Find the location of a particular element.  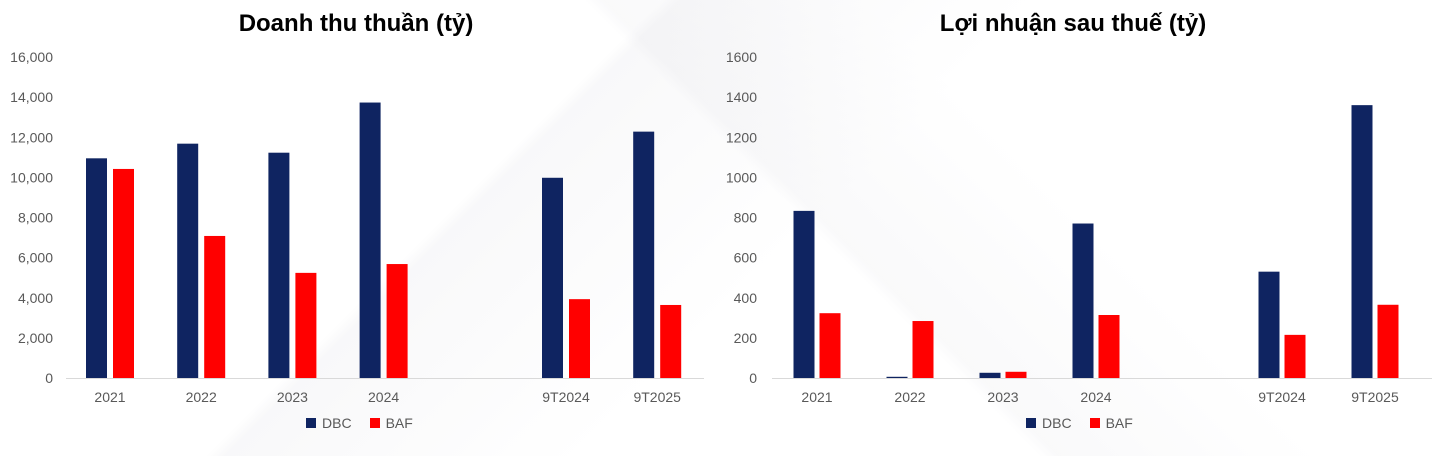

y-tick-label: 10,000 is located at coordinates (31, 177).